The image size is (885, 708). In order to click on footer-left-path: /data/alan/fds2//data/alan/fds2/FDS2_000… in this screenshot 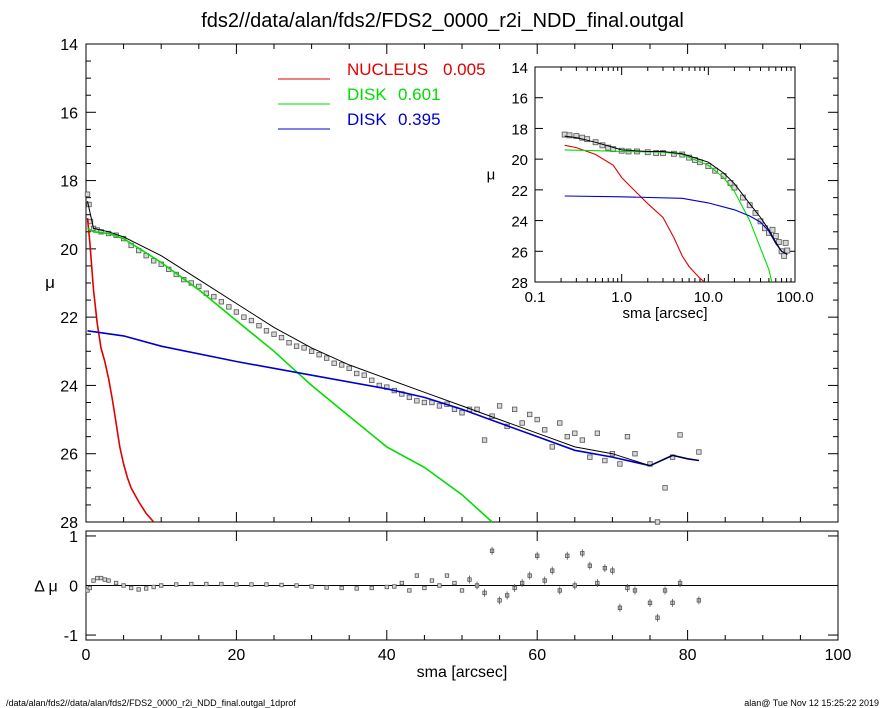, I will do `click(151, 703)`.